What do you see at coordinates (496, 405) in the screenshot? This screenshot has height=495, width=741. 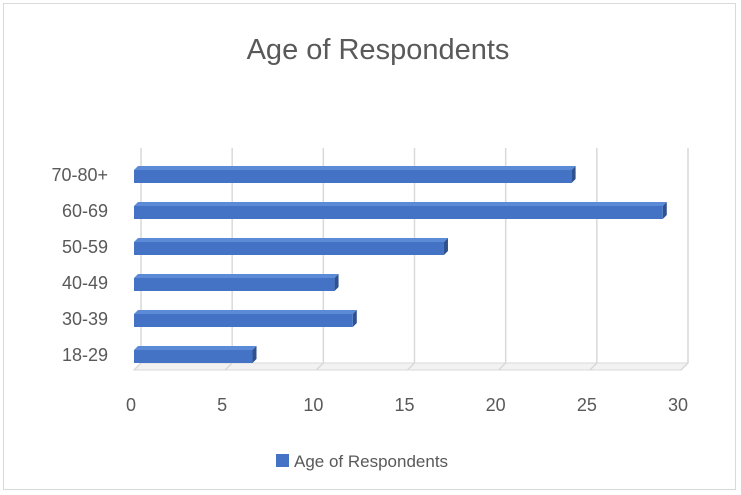 I see `x-tick-label: 20` at bounding box center [496, 405].